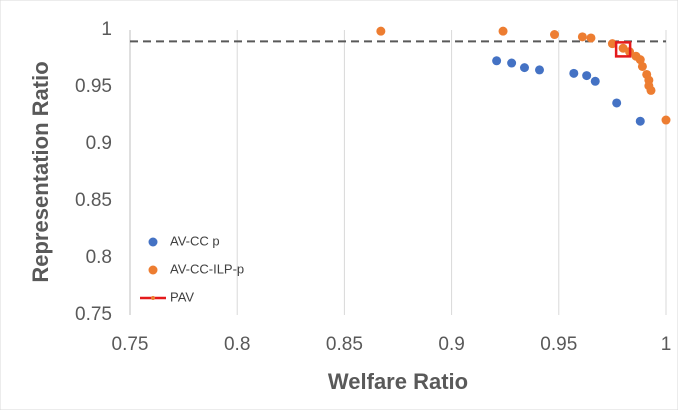  What do you see at coordinates (93, 200) in the screenshot?
I see `y-tick-label: 0.85` at bounding box center [93, 200].